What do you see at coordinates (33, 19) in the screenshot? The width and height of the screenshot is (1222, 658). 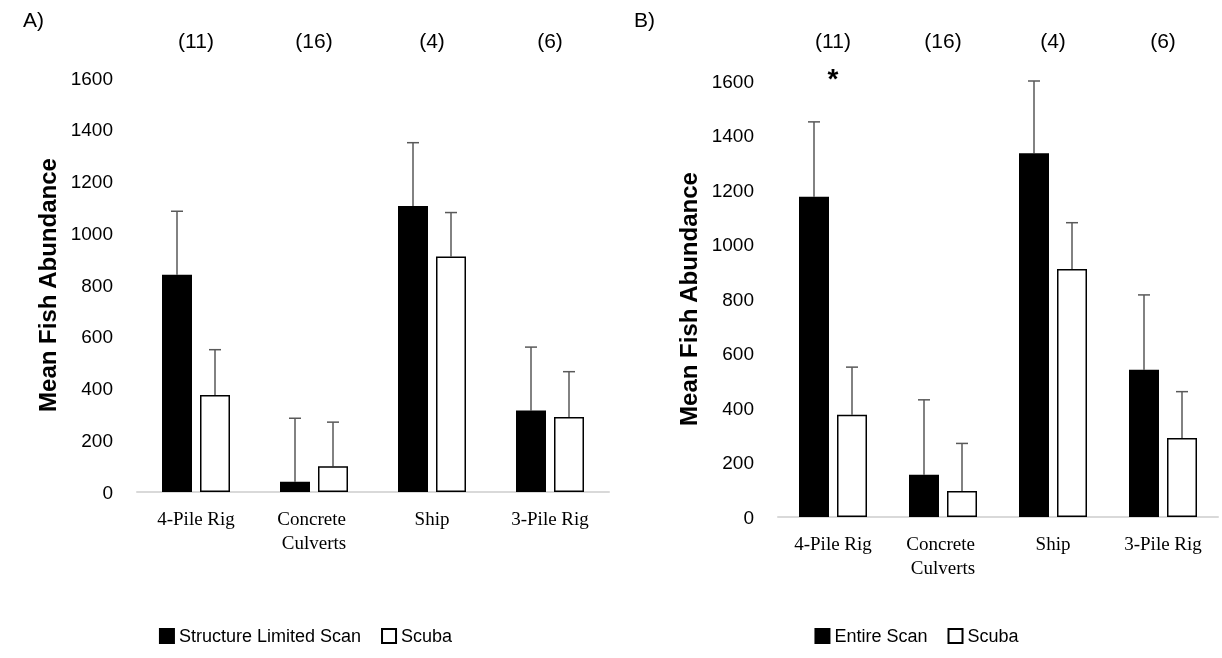 I see `chart-title: A)` at bounding box center [33, 19].